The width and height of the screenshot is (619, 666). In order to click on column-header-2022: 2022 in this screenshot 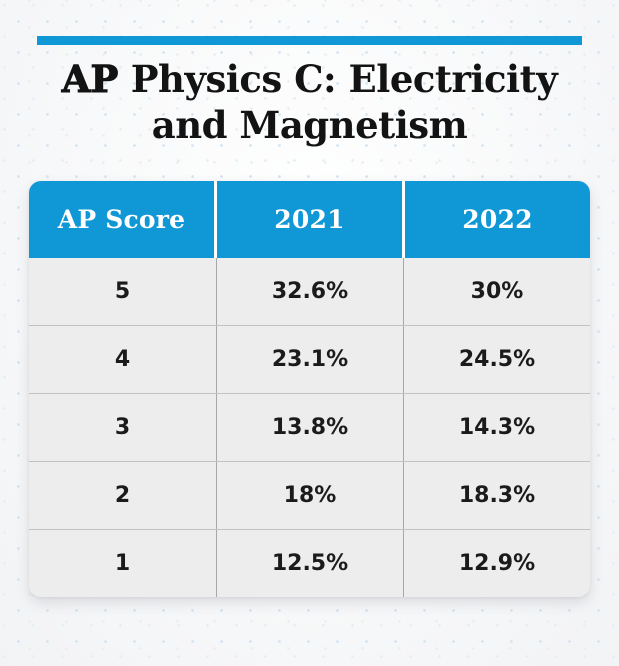, I will do `click(497, 219)`.